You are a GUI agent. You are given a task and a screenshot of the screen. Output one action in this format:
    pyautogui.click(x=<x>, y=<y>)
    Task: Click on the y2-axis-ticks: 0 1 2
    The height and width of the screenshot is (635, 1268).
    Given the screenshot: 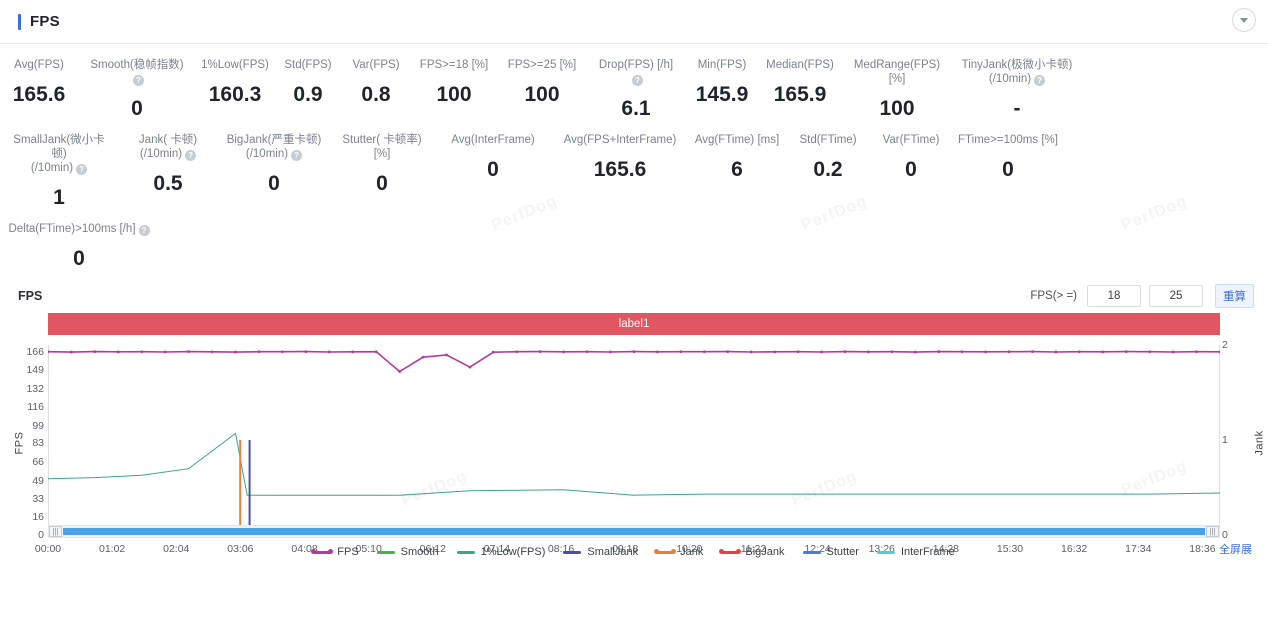 What is the action you would take?
    pyautogui.click(x=1234, y=440)
    